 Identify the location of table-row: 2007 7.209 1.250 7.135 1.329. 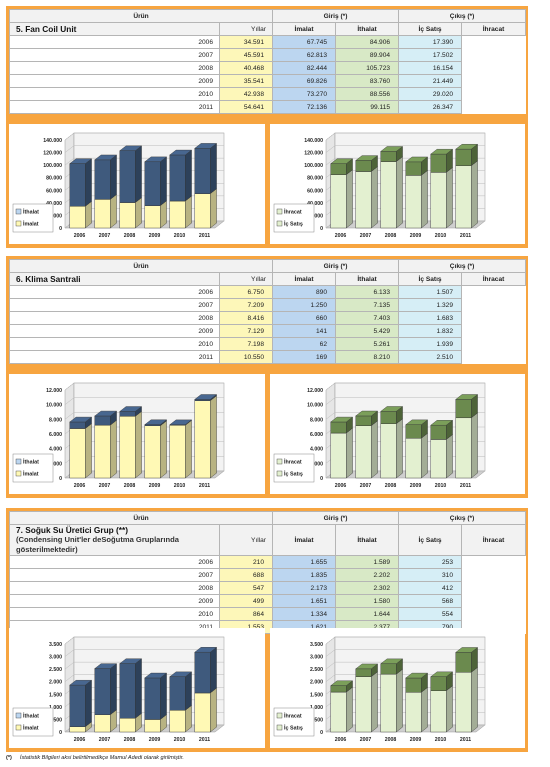
(267, 305).